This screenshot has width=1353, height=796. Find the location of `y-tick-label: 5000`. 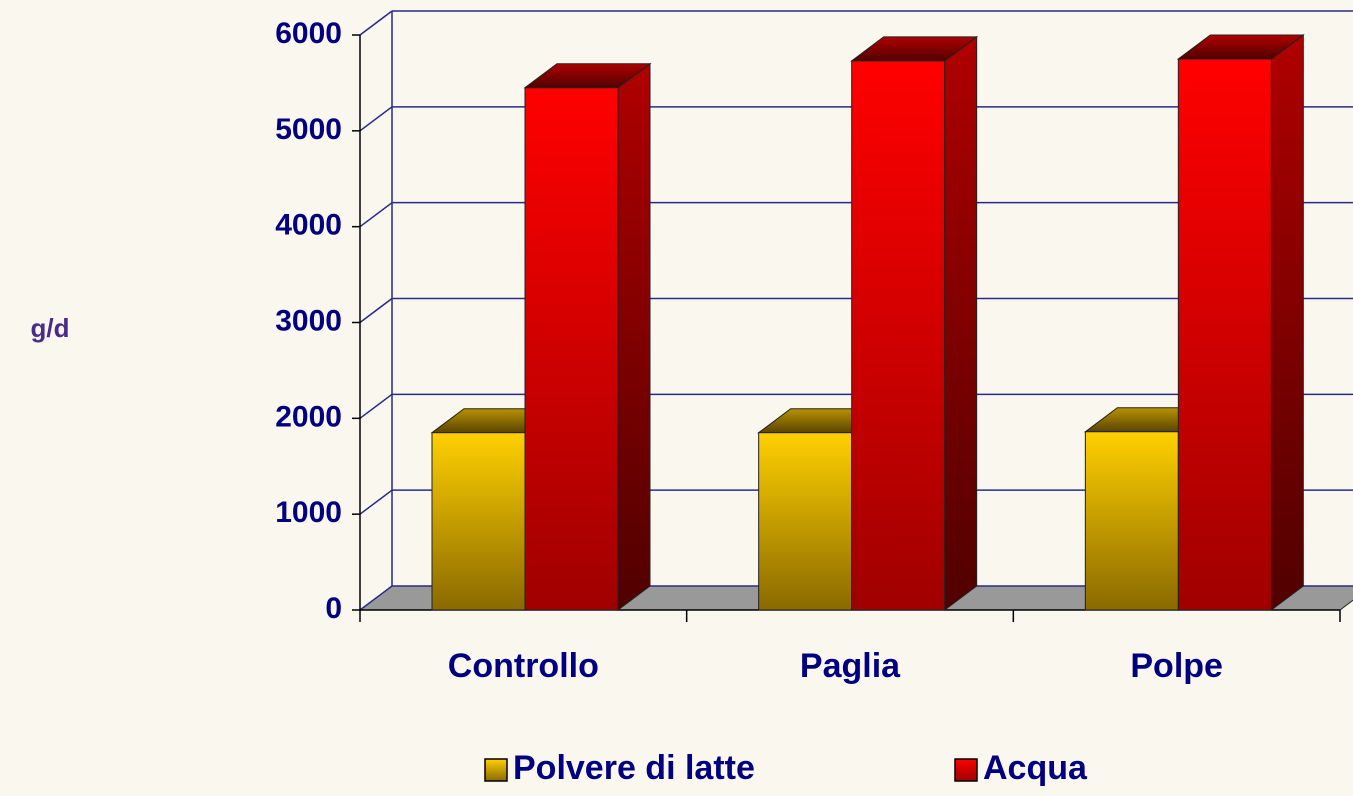

y-tick-label: 5000 is located at coordinates (308, 129).